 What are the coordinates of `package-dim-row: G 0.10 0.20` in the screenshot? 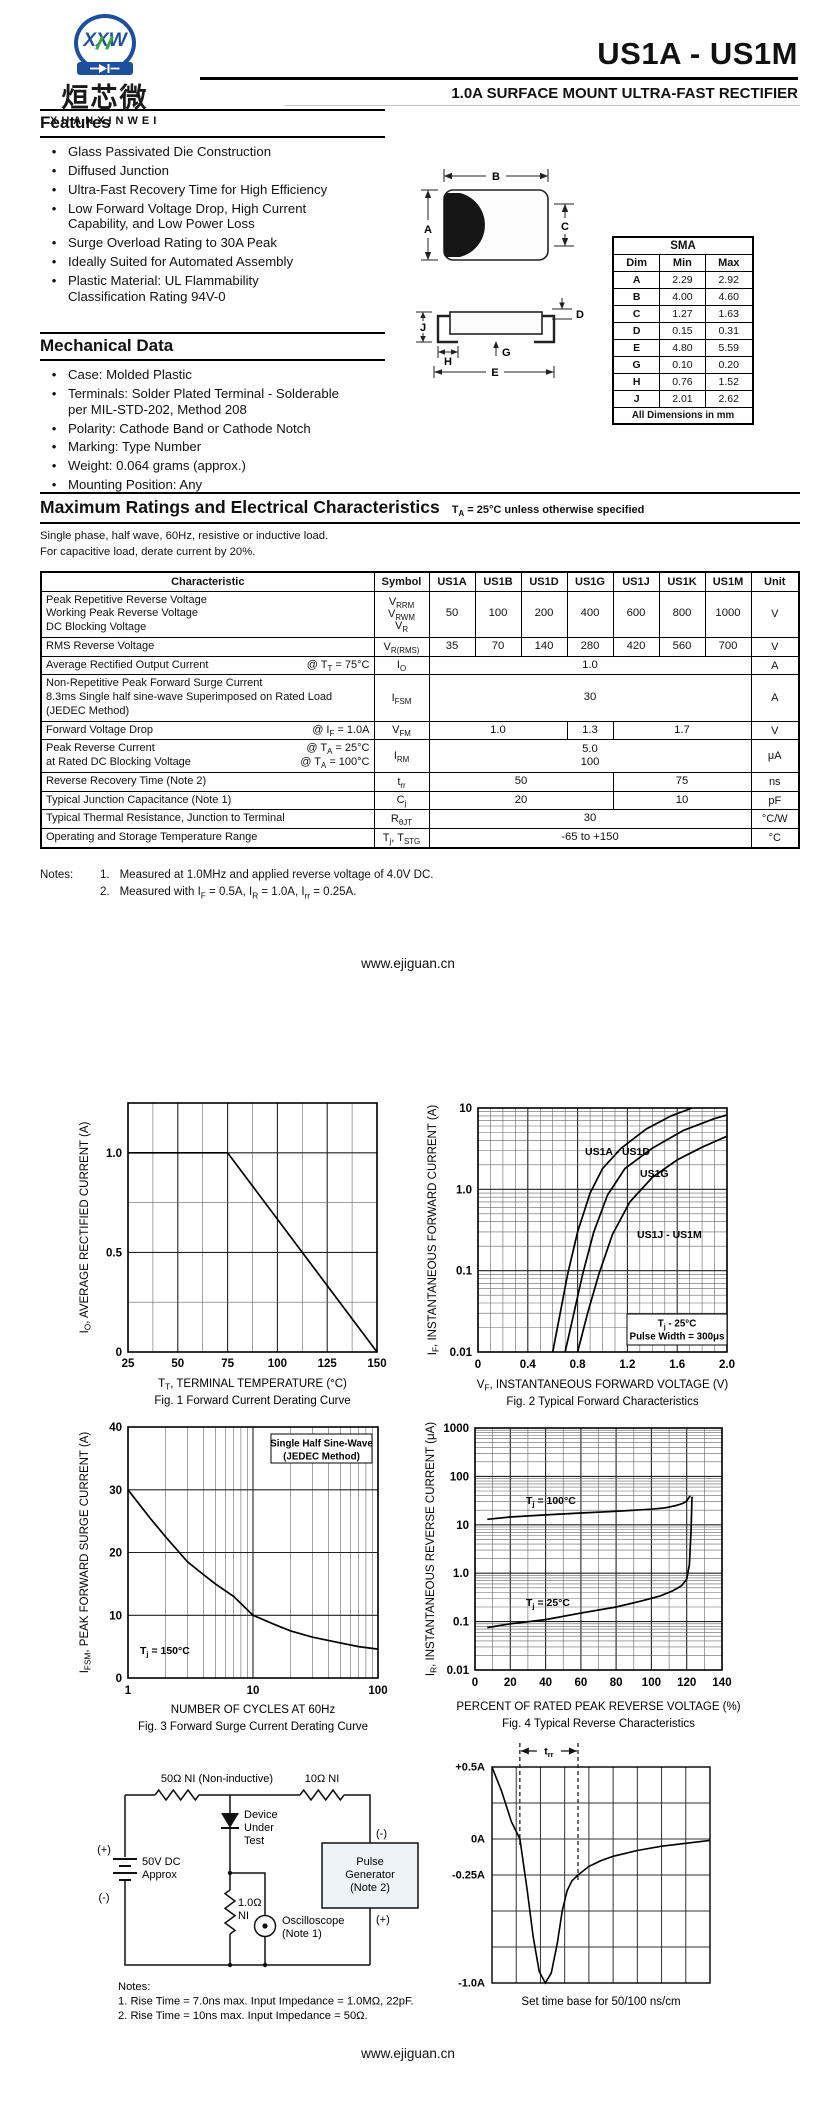 It's located at (683, 365).